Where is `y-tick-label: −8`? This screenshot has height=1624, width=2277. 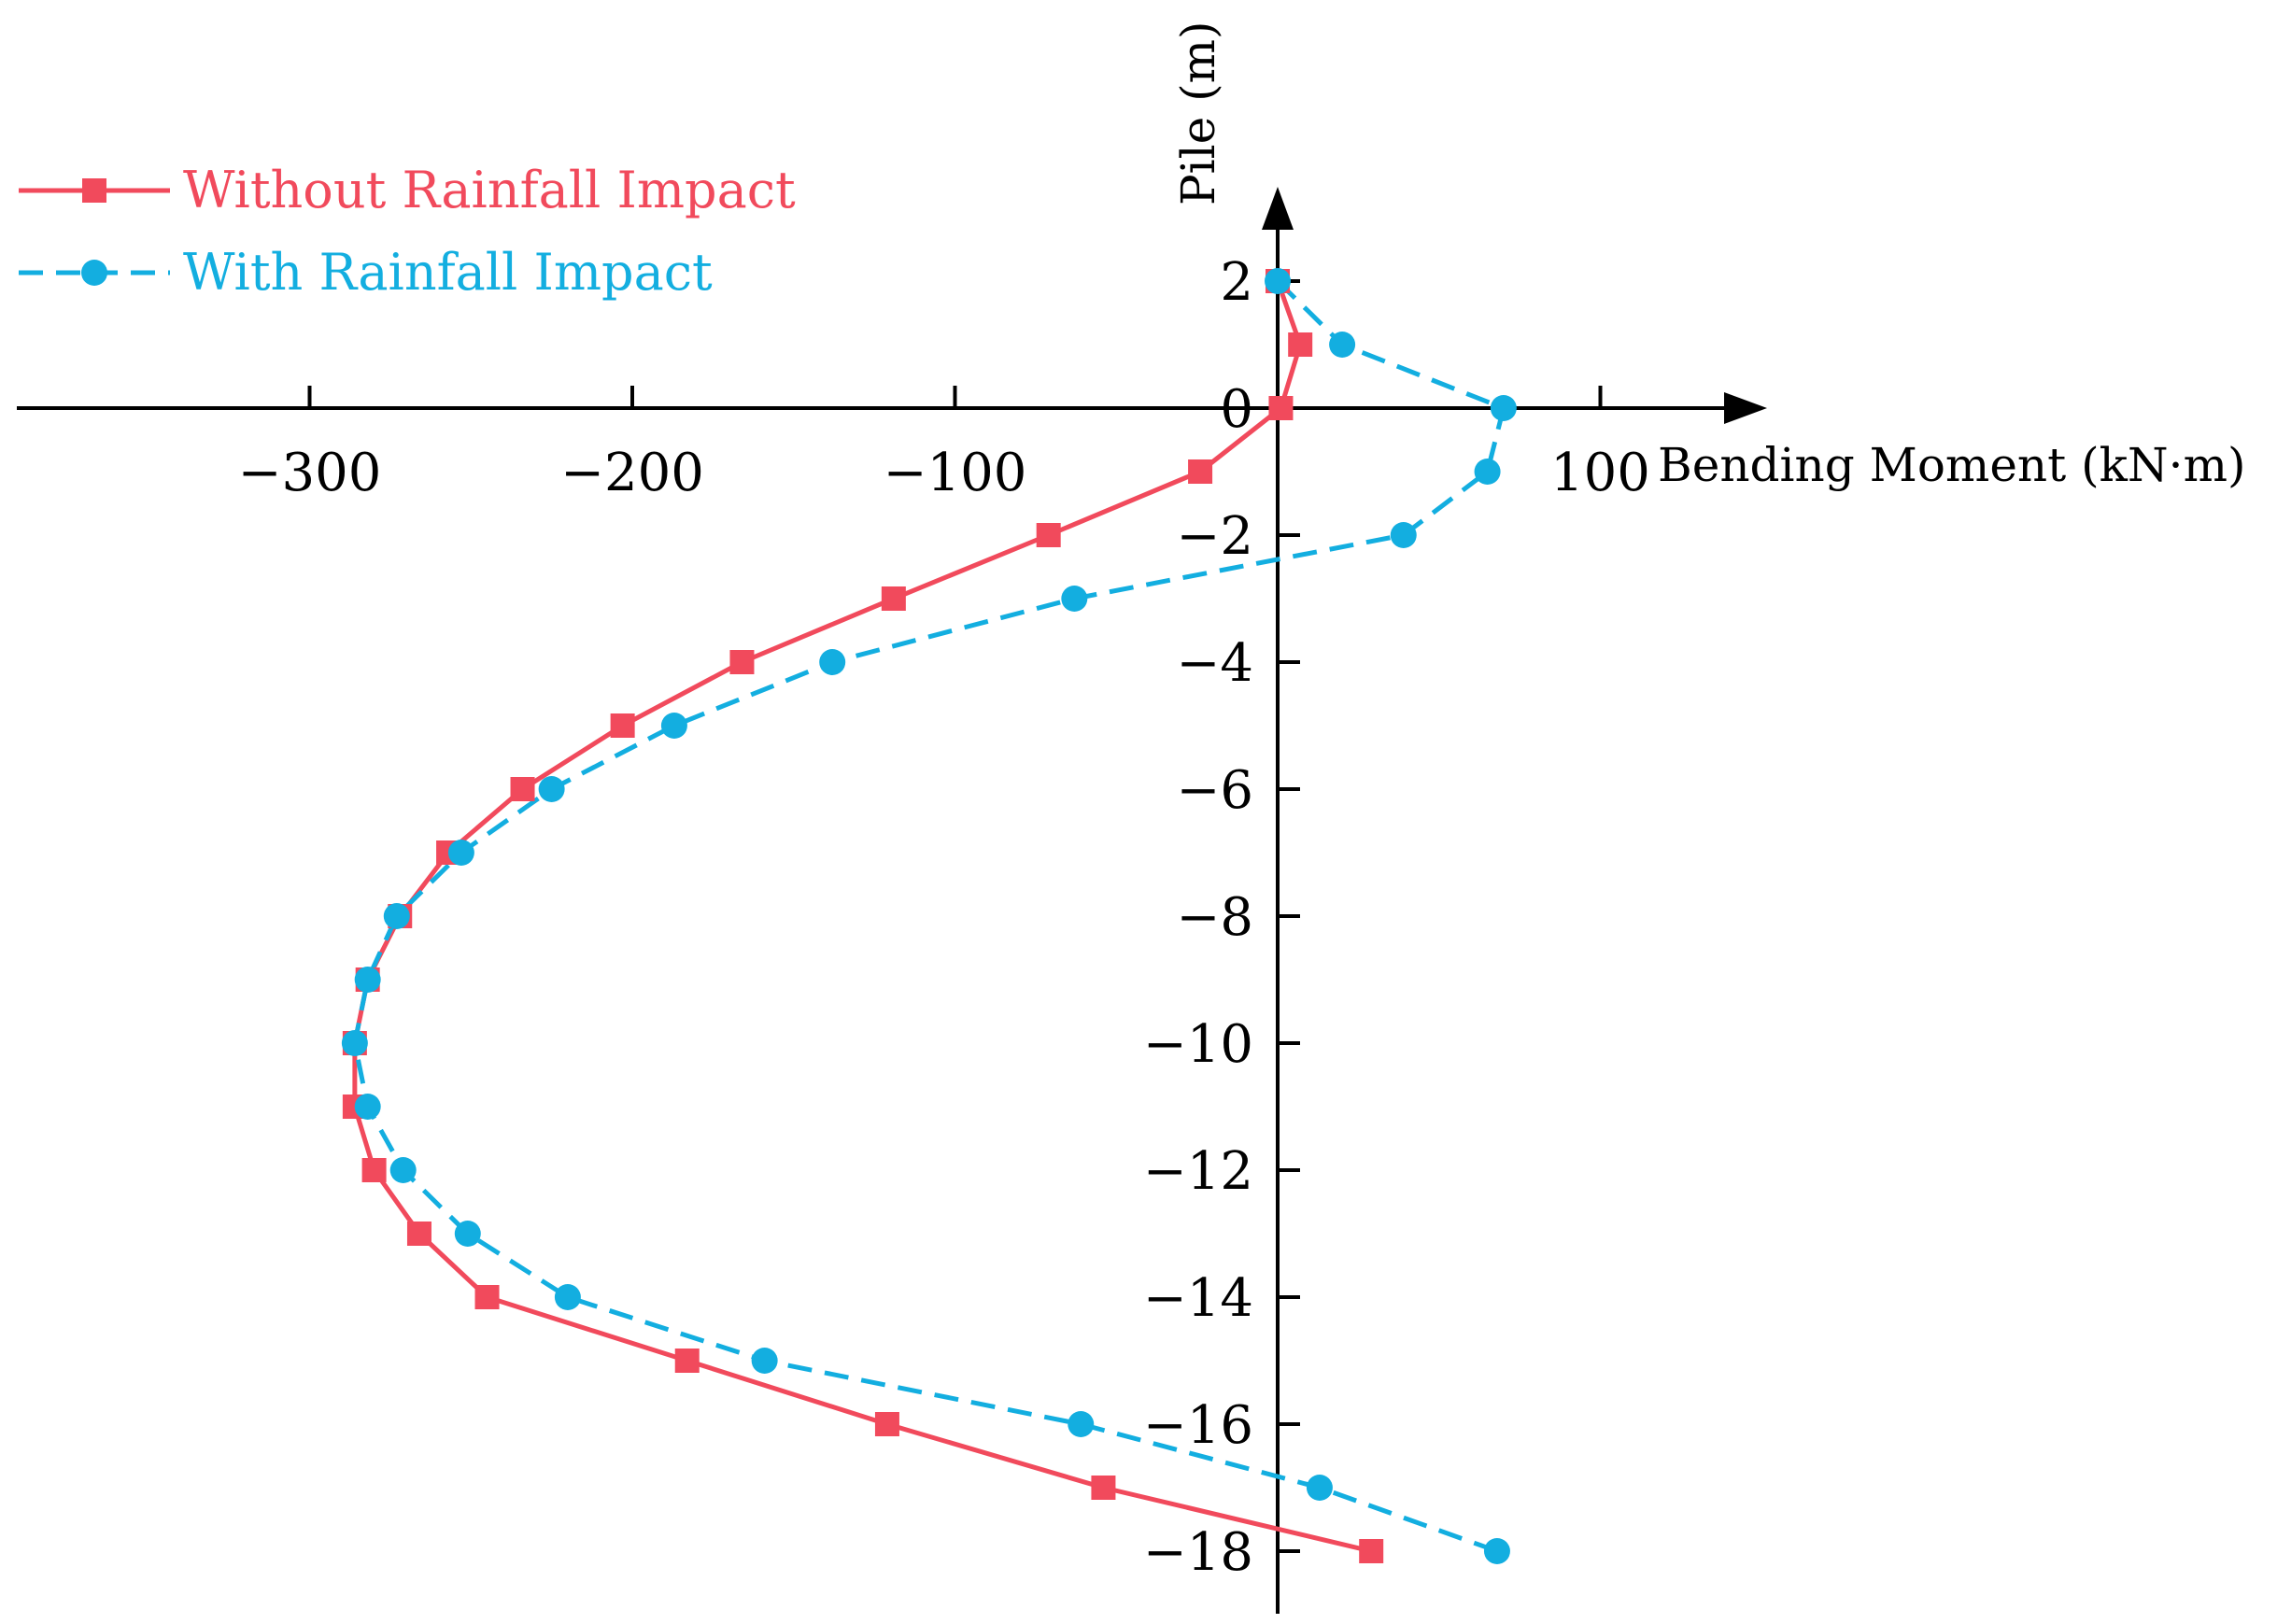 y-tick-label: −8 is located at coordinates (1214, 917).